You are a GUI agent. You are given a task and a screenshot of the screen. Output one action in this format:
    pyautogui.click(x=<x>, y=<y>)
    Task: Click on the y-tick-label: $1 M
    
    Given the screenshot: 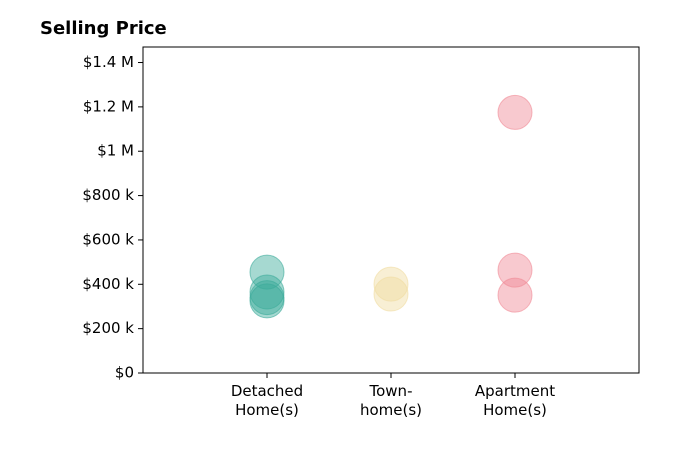 What is the action you would take?
    pyautogui.click(x=115, y=151)
    